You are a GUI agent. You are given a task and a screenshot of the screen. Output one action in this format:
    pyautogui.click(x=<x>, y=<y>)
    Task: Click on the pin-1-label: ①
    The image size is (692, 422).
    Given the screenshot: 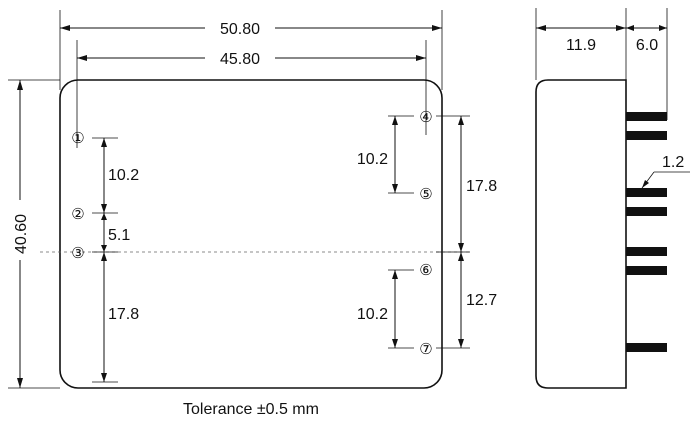 What is the action you would take?
    pyautogui.click(x=77, y=138)
    